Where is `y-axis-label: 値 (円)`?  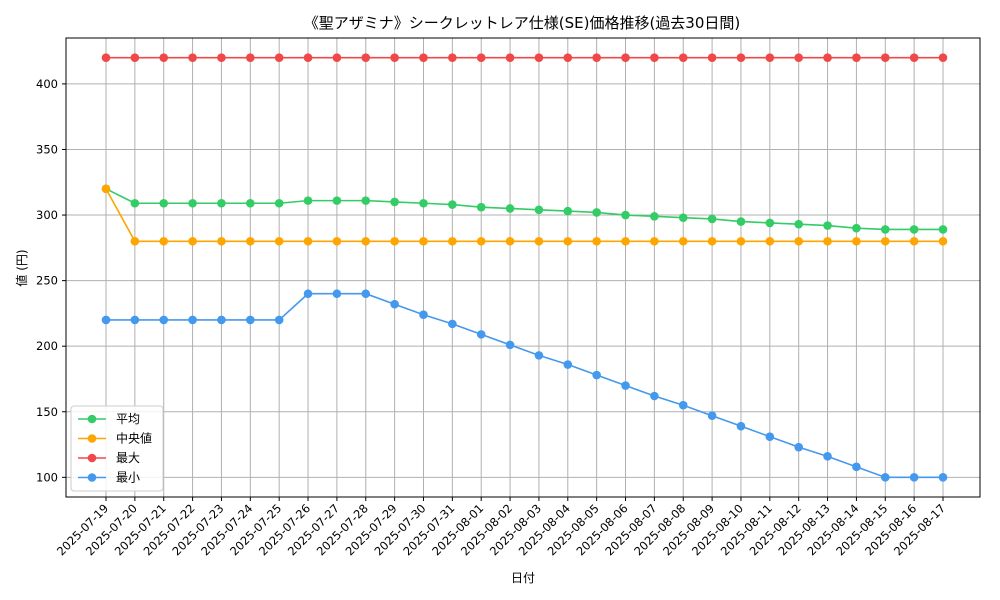 y-axis-label: 値 (円) is located at coordinates (21, 267).